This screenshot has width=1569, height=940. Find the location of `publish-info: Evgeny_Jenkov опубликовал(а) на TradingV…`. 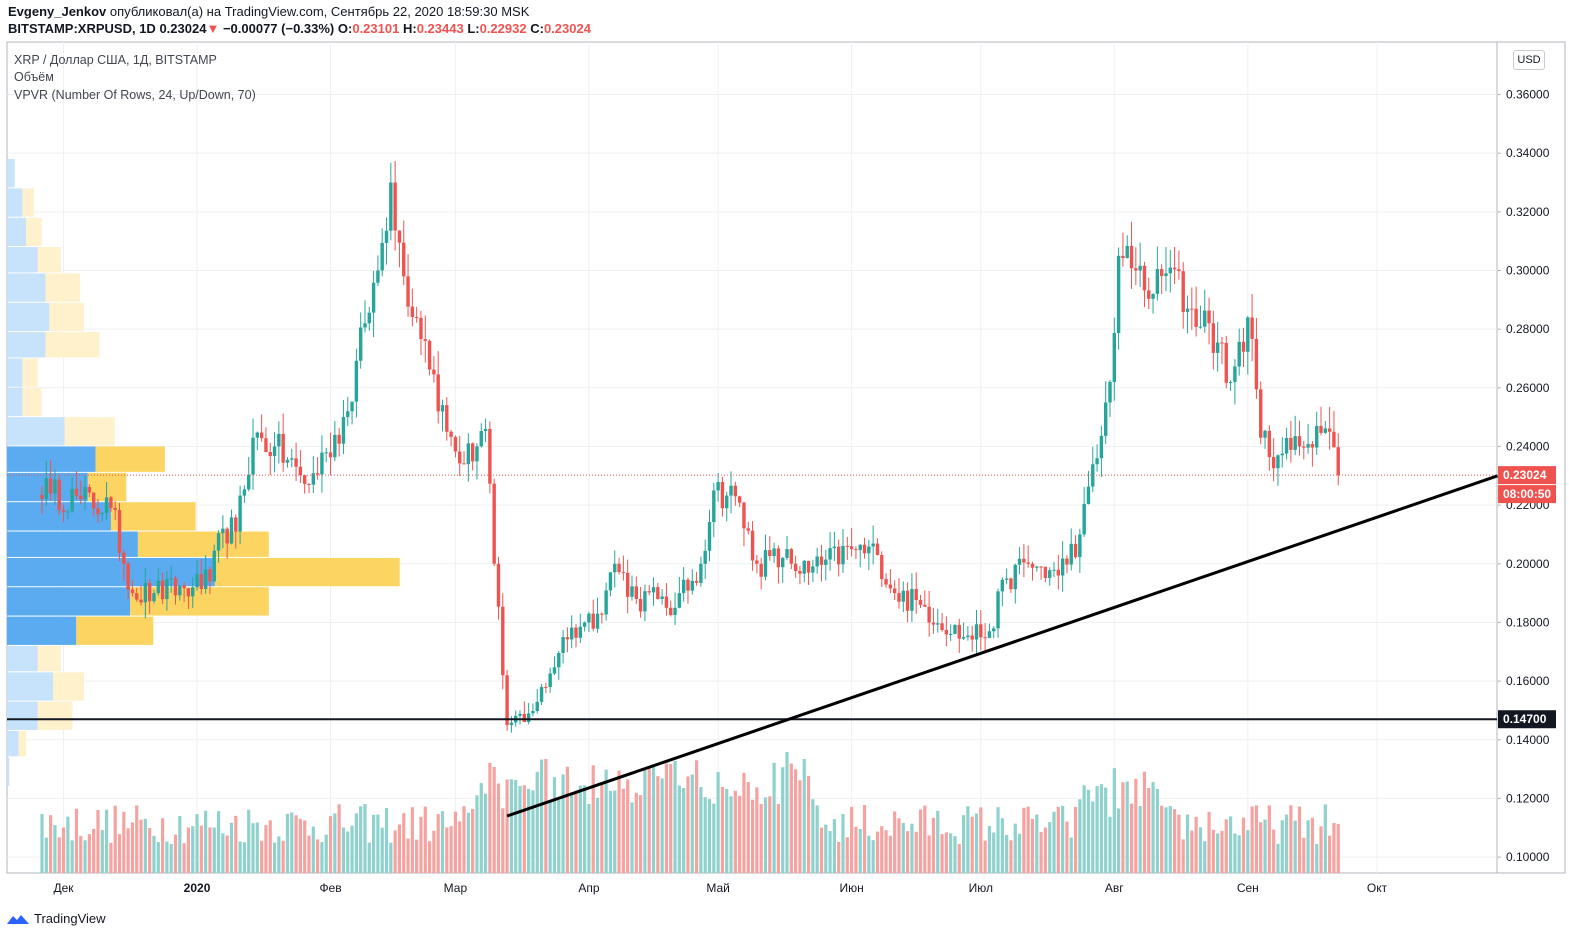

publish-info: Evgeny_Jenkov опубликовал(а) на TradingV… is located at coordinates (268, 11).